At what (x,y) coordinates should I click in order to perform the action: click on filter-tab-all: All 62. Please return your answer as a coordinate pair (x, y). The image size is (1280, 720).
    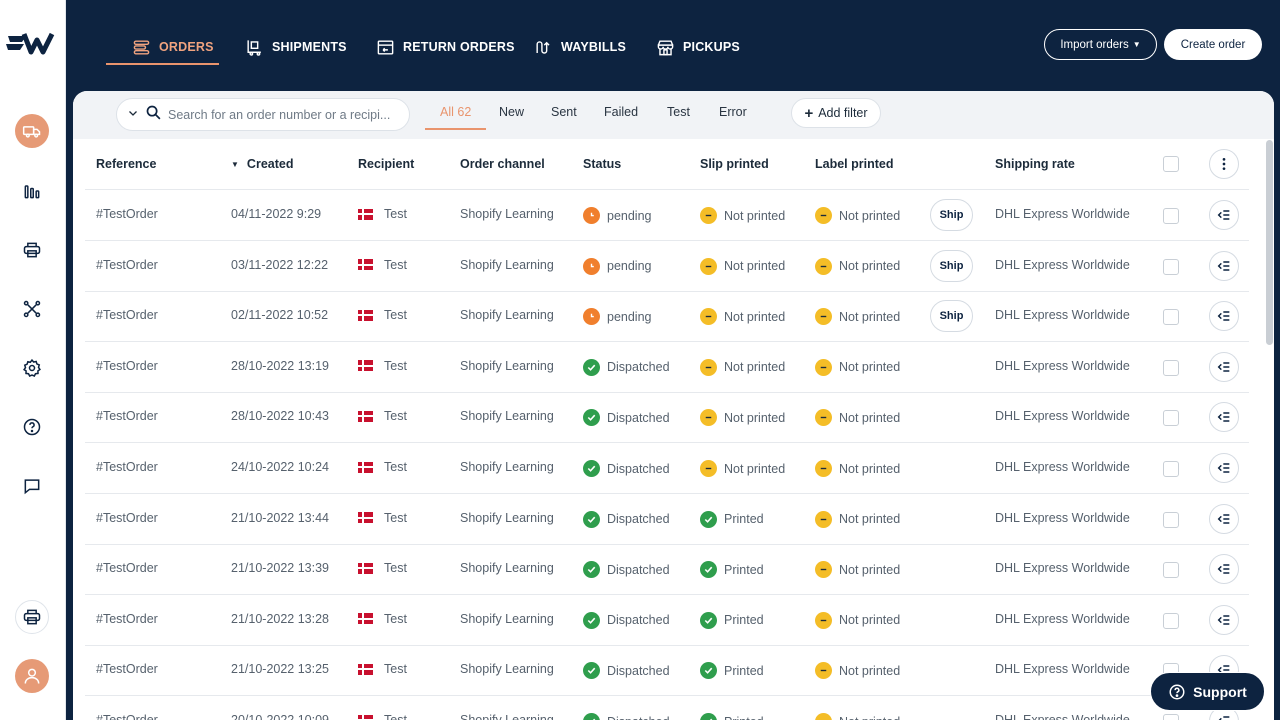
    Looking at the image, I should click on (456, 112).